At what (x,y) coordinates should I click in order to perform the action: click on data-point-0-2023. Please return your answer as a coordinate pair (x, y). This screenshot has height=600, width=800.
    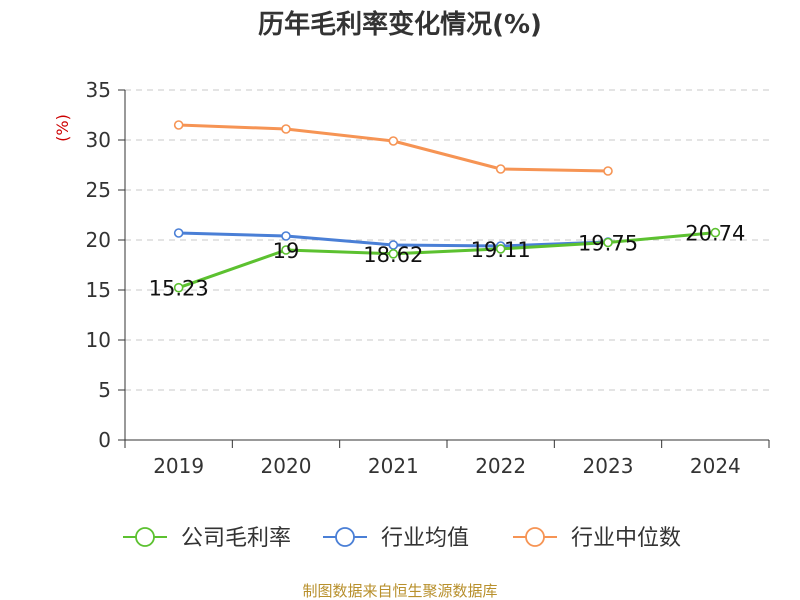
    Looking at the image, I should click on (608, 242).